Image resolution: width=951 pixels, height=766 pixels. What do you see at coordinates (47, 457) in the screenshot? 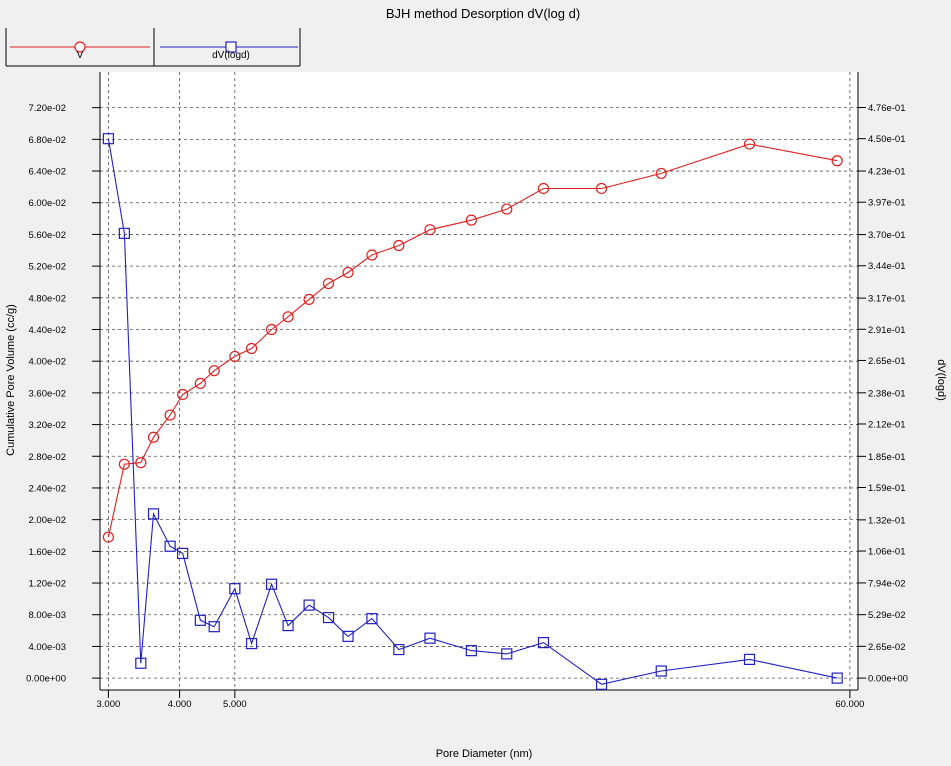
I see `y-tick-label: 2.80e-02` at bounding box center [47, 457].